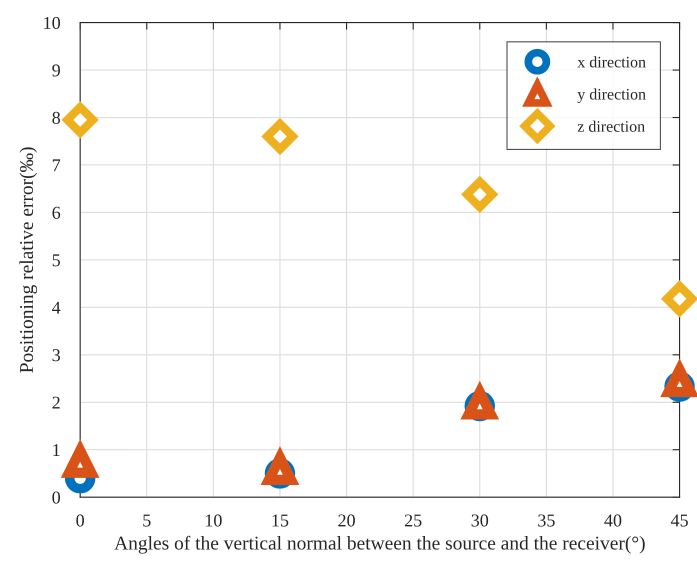  Describe the element at coordinates (56, 212) in the screenshot. I see `y-tick-label: 6` at that location.